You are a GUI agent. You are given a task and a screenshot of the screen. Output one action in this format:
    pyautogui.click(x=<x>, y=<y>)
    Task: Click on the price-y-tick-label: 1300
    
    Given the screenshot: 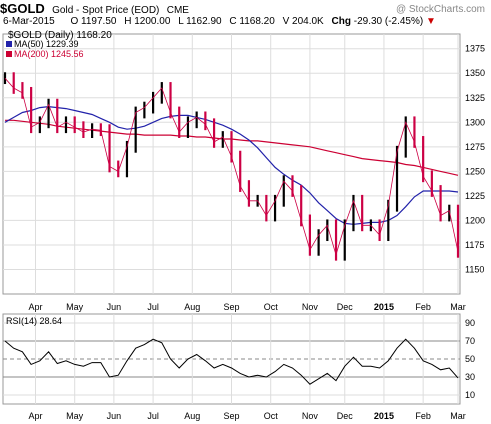 What is the action you would take?
    pyautogui.click(x=475, y=122)
    